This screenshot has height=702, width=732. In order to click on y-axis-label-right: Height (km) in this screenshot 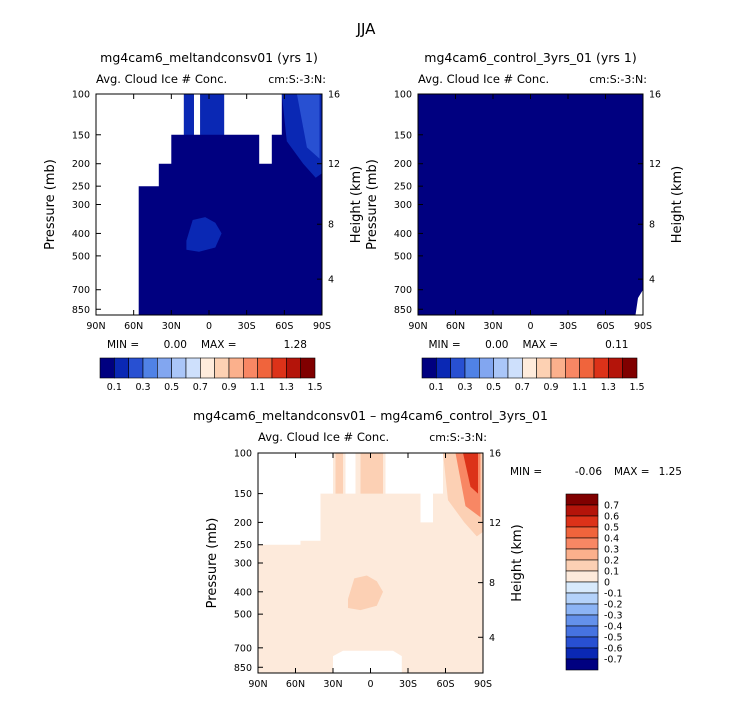, I will do `click(356, 204)`.